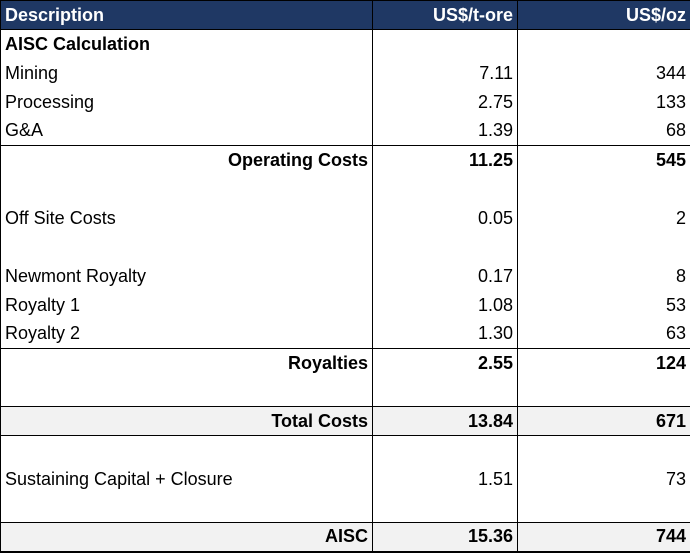 This screenshot has height=553, width=690. What do you see at coordinates (603, 276) in the screenshot?
I see `row-usd-per-oz: 8` at bounding box center [603, 276].